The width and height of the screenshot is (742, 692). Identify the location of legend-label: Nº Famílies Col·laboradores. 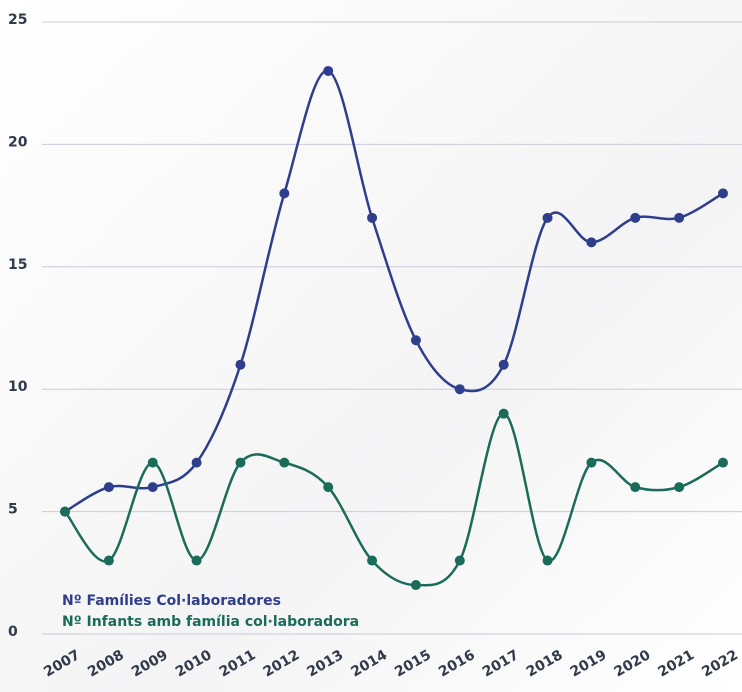
(171, 601).